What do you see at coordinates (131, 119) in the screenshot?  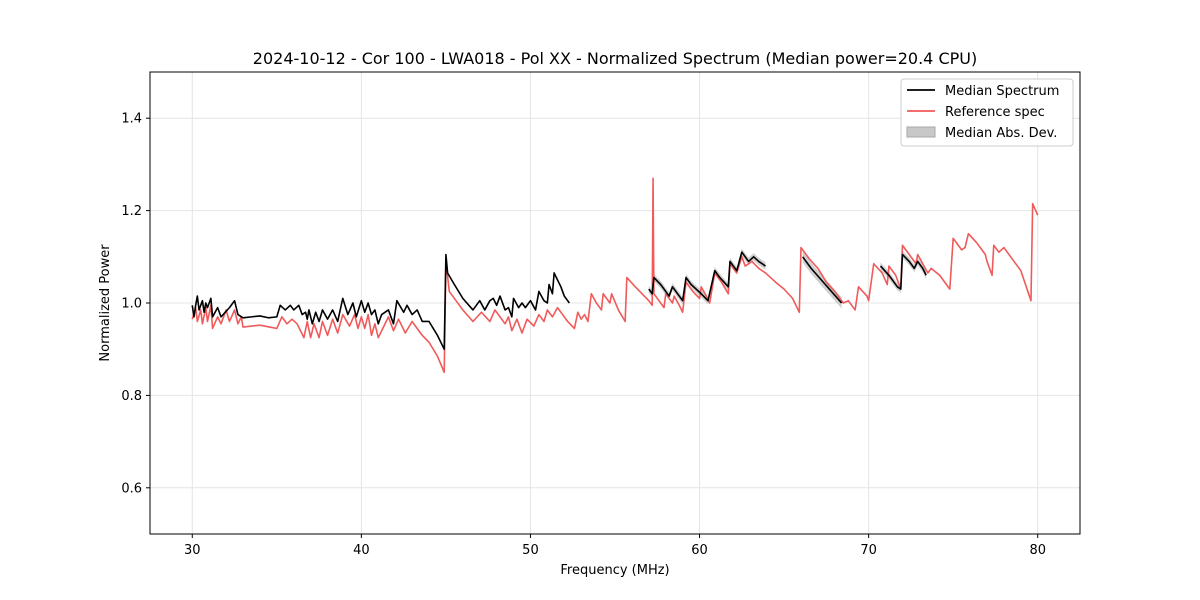 I see `y-tick-label: 1.4` at bounding box center [131, 119].